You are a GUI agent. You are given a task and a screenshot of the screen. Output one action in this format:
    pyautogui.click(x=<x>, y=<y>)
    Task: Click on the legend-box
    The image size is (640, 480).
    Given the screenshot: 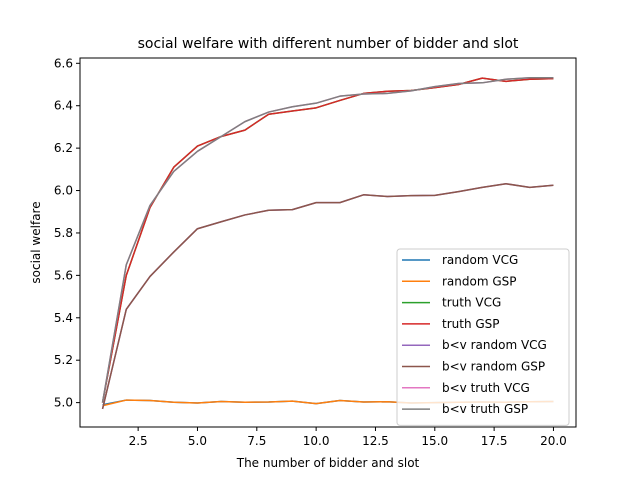 What is the action you would take?
    pyautogui.click(x=483, y=337)
    